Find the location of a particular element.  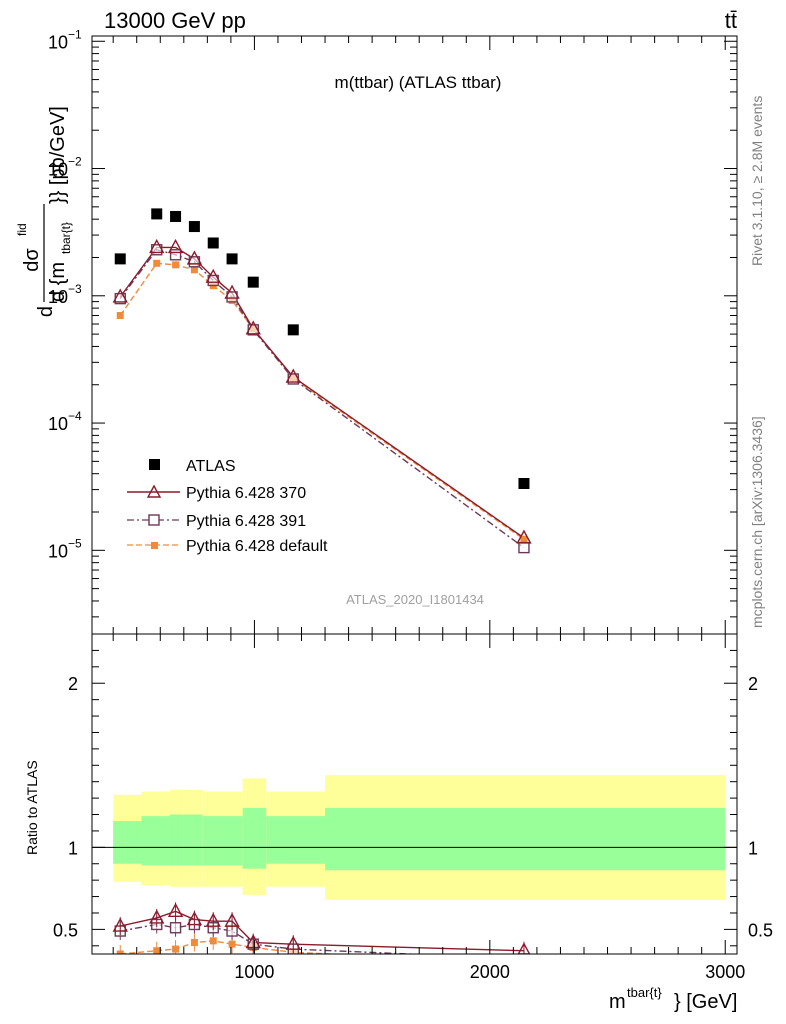

ratio-series-line is located at coordinates (234, 947).